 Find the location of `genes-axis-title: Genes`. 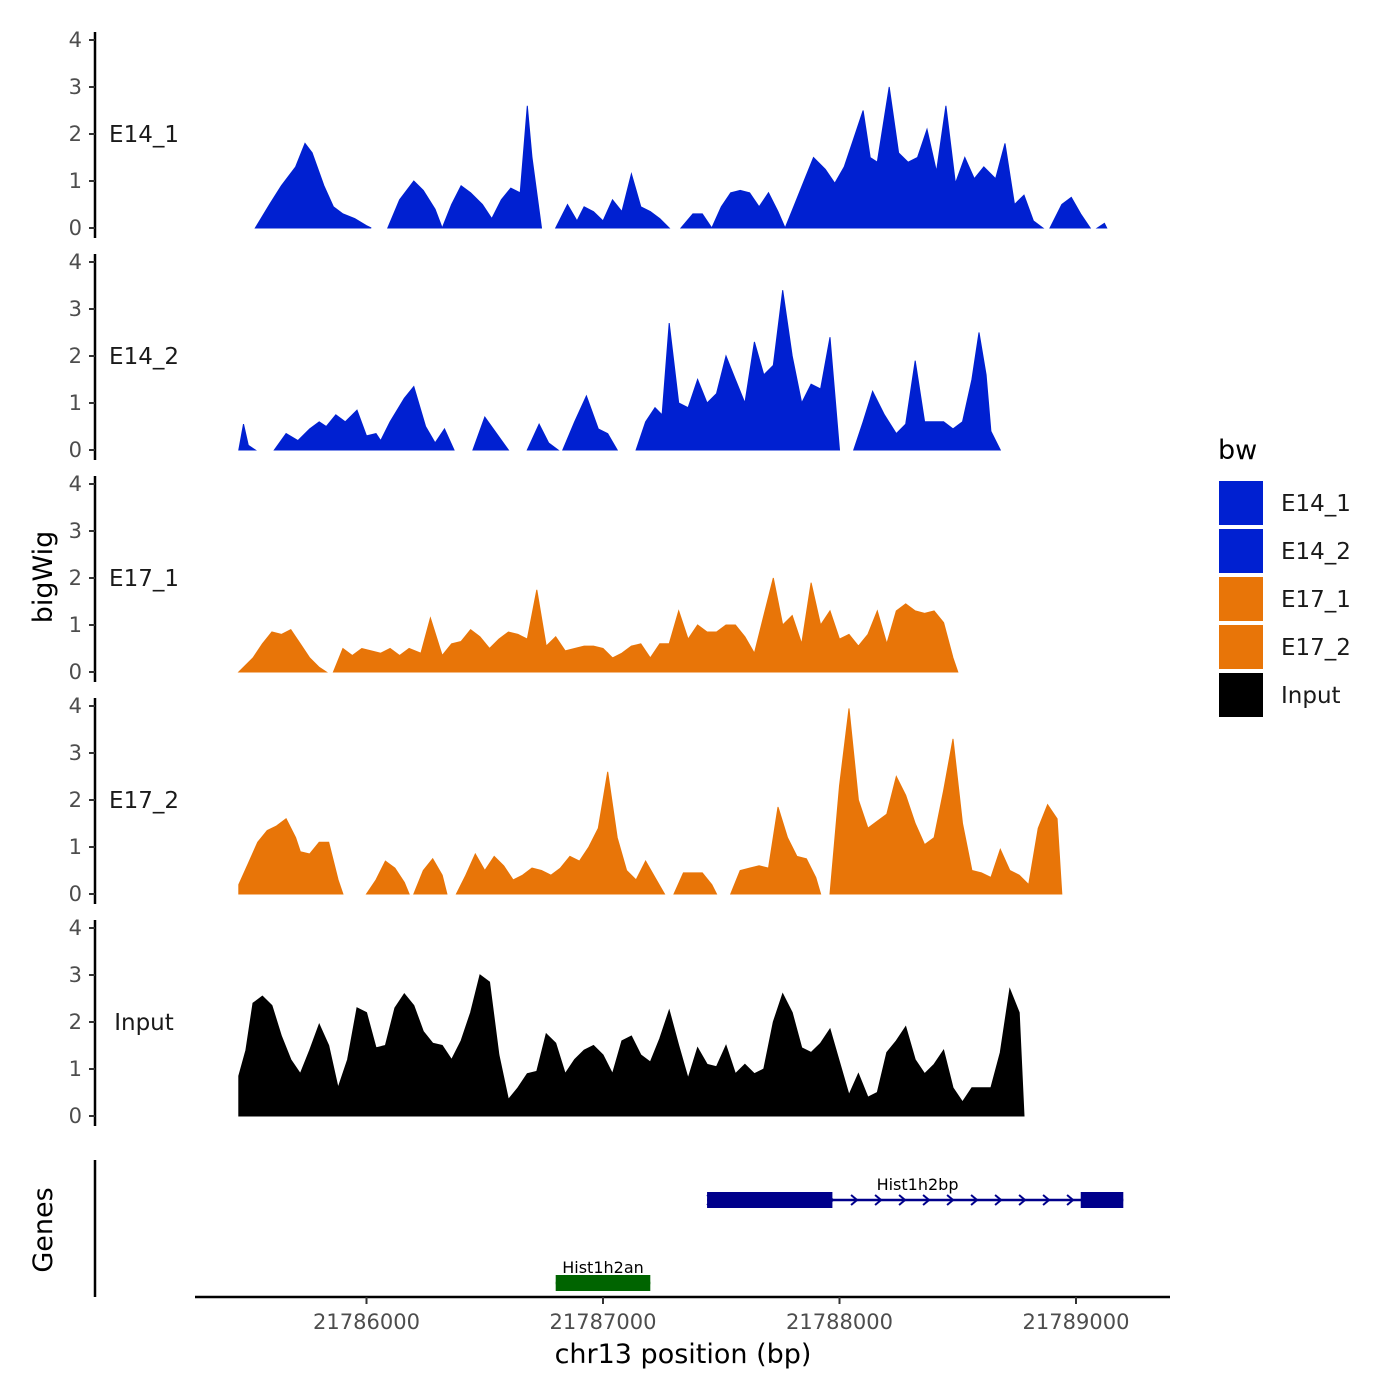

genes-axis-title: Genes is located at coordinates (43, 1229).